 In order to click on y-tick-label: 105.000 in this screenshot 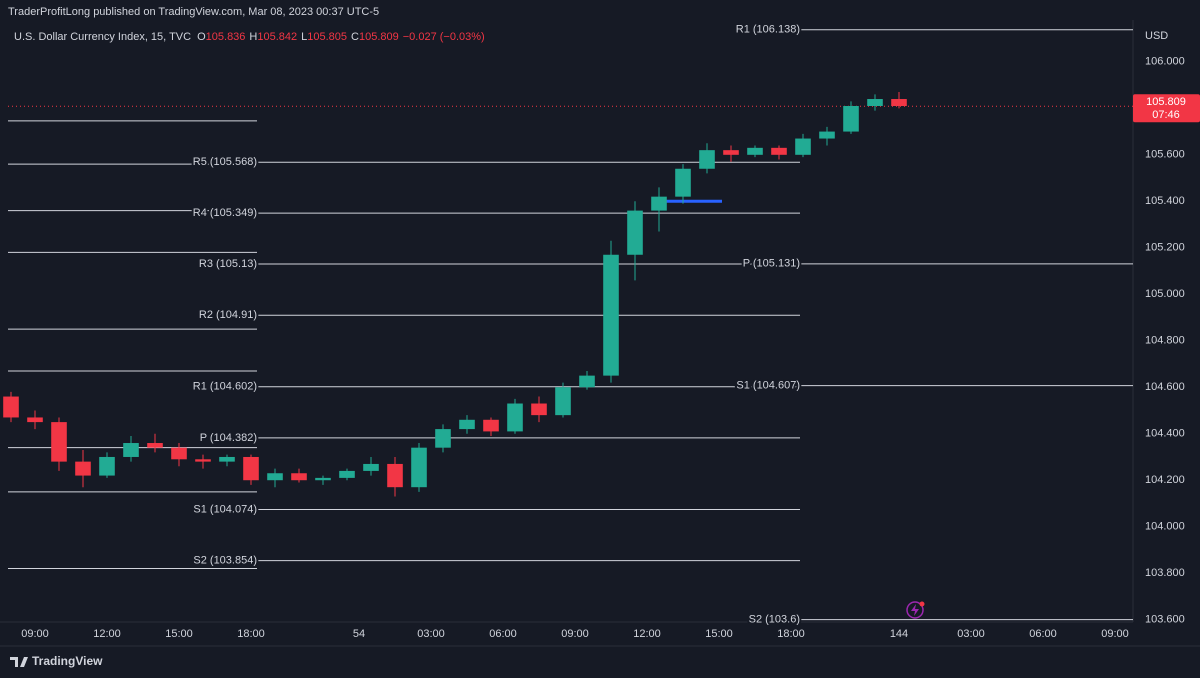, I will do `click(1165, 294)`.